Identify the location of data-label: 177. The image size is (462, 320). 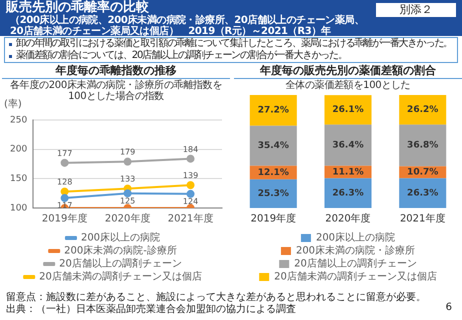
(64, 153).